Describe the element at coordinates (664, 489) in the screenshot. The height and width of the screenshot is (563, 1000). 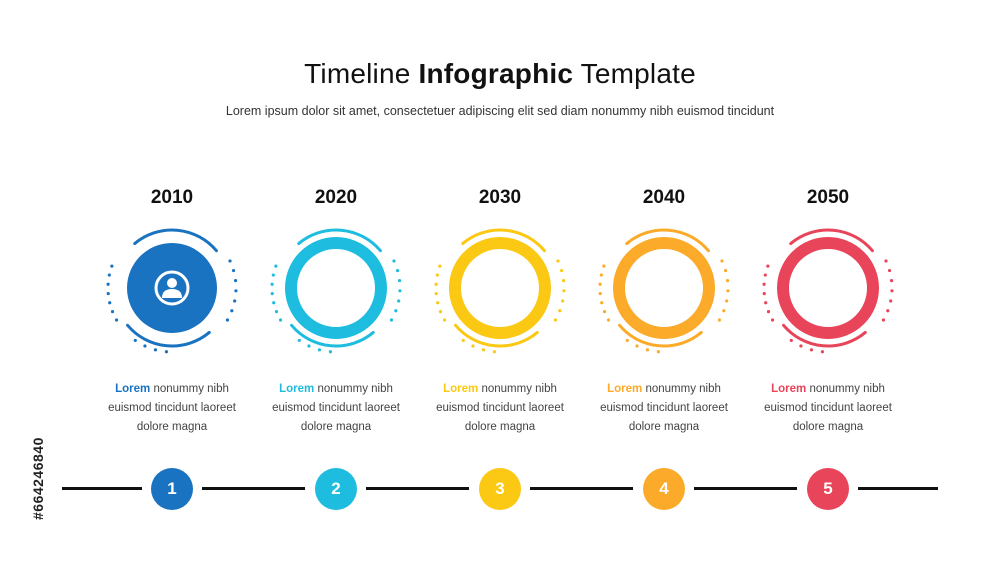
I see `timeline-step-marker: 4` at that location.